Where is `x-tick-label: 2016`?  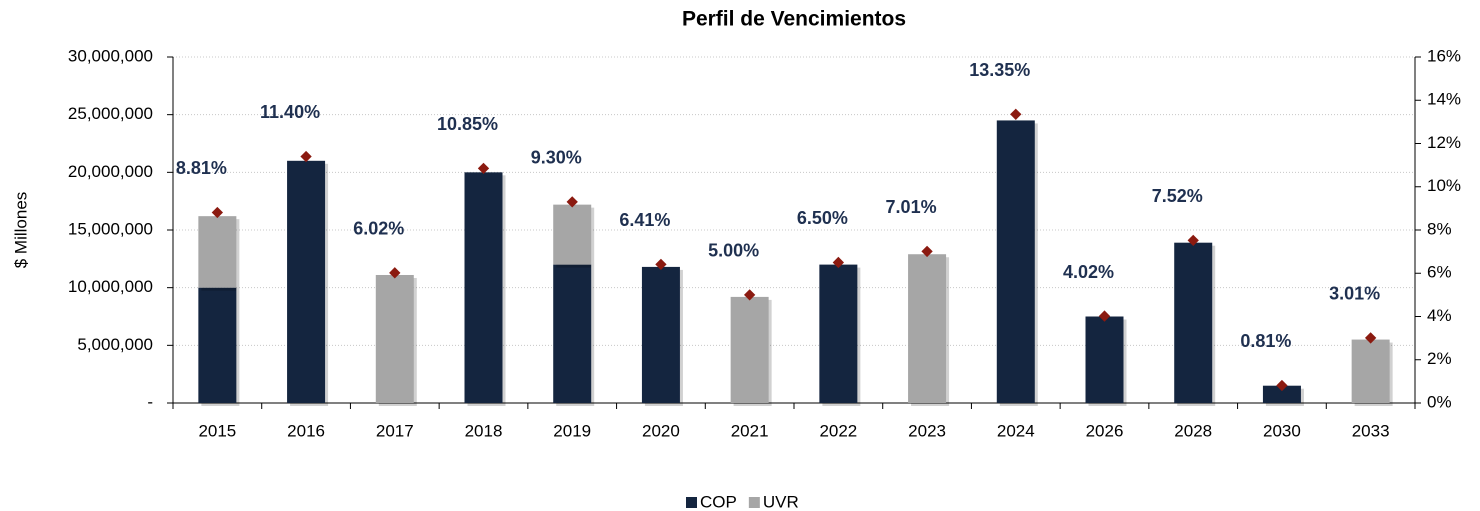
x-tick-label: 2016 is located at coordinates (306, 430).